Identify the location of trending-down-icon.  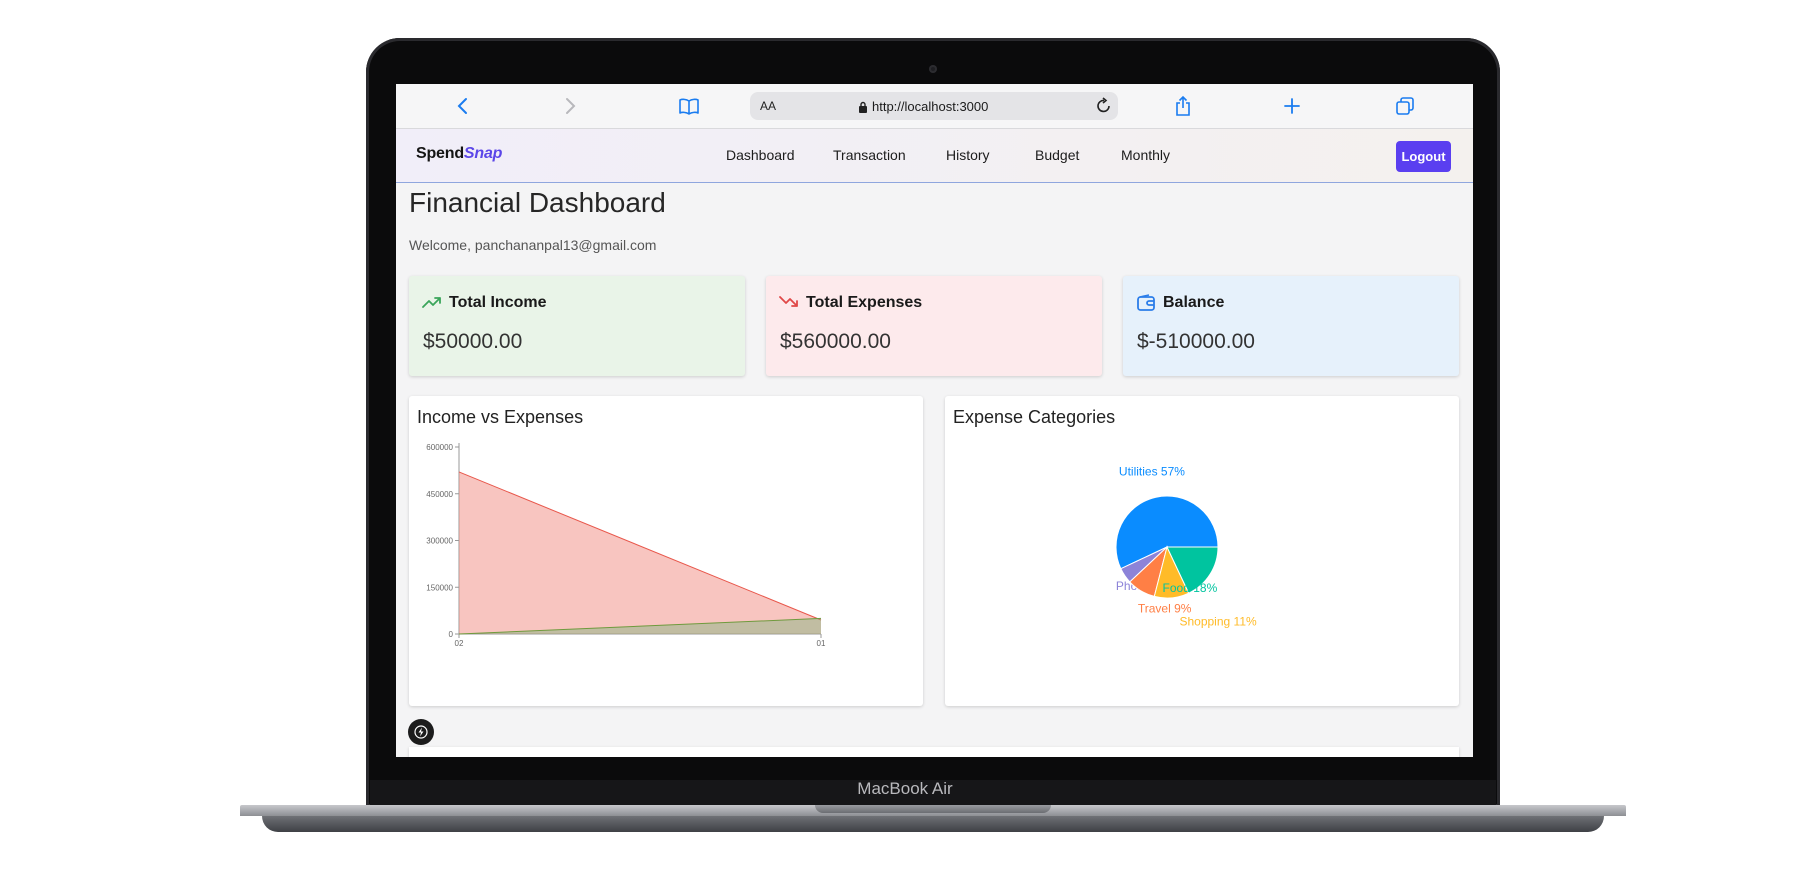
(789, 304).